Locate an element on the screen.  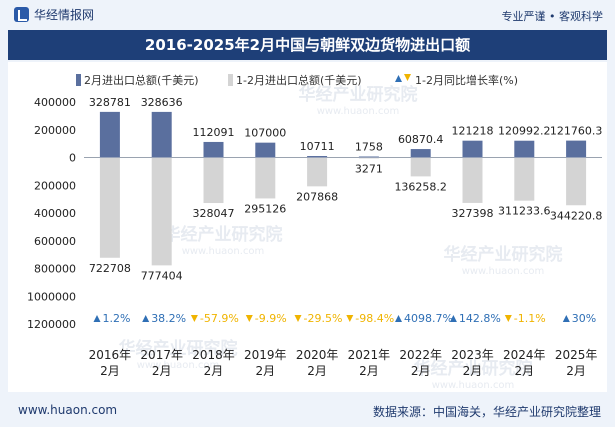
legend-marker-up is located at coordinates (398, 78).